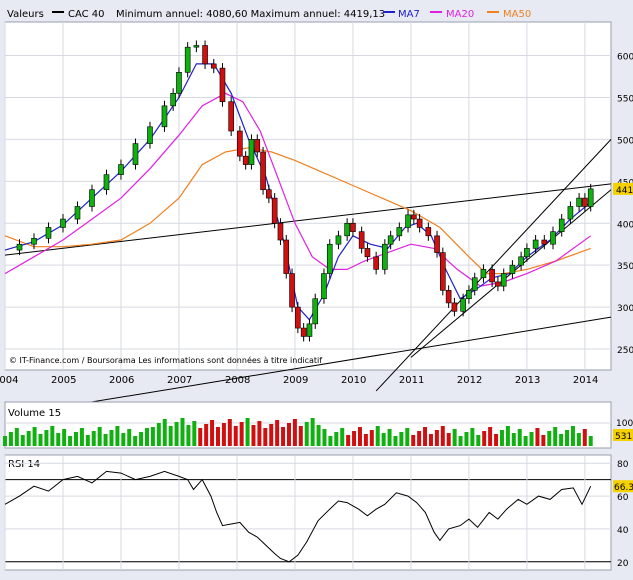  What do you see at coordinates (58, 12) in the screenshot?
I see `series-swatch` at bounding box center [58, 12].